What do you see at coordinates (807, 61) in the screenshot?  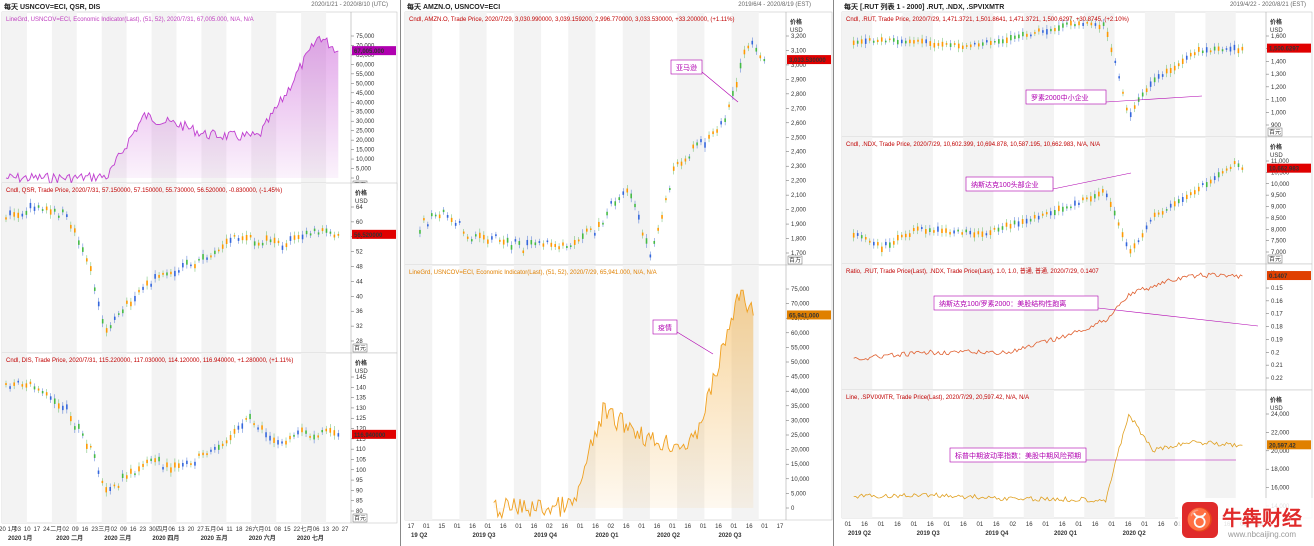 I see `last-value-label: 3,033.530000` at bounding box center [807, 61].